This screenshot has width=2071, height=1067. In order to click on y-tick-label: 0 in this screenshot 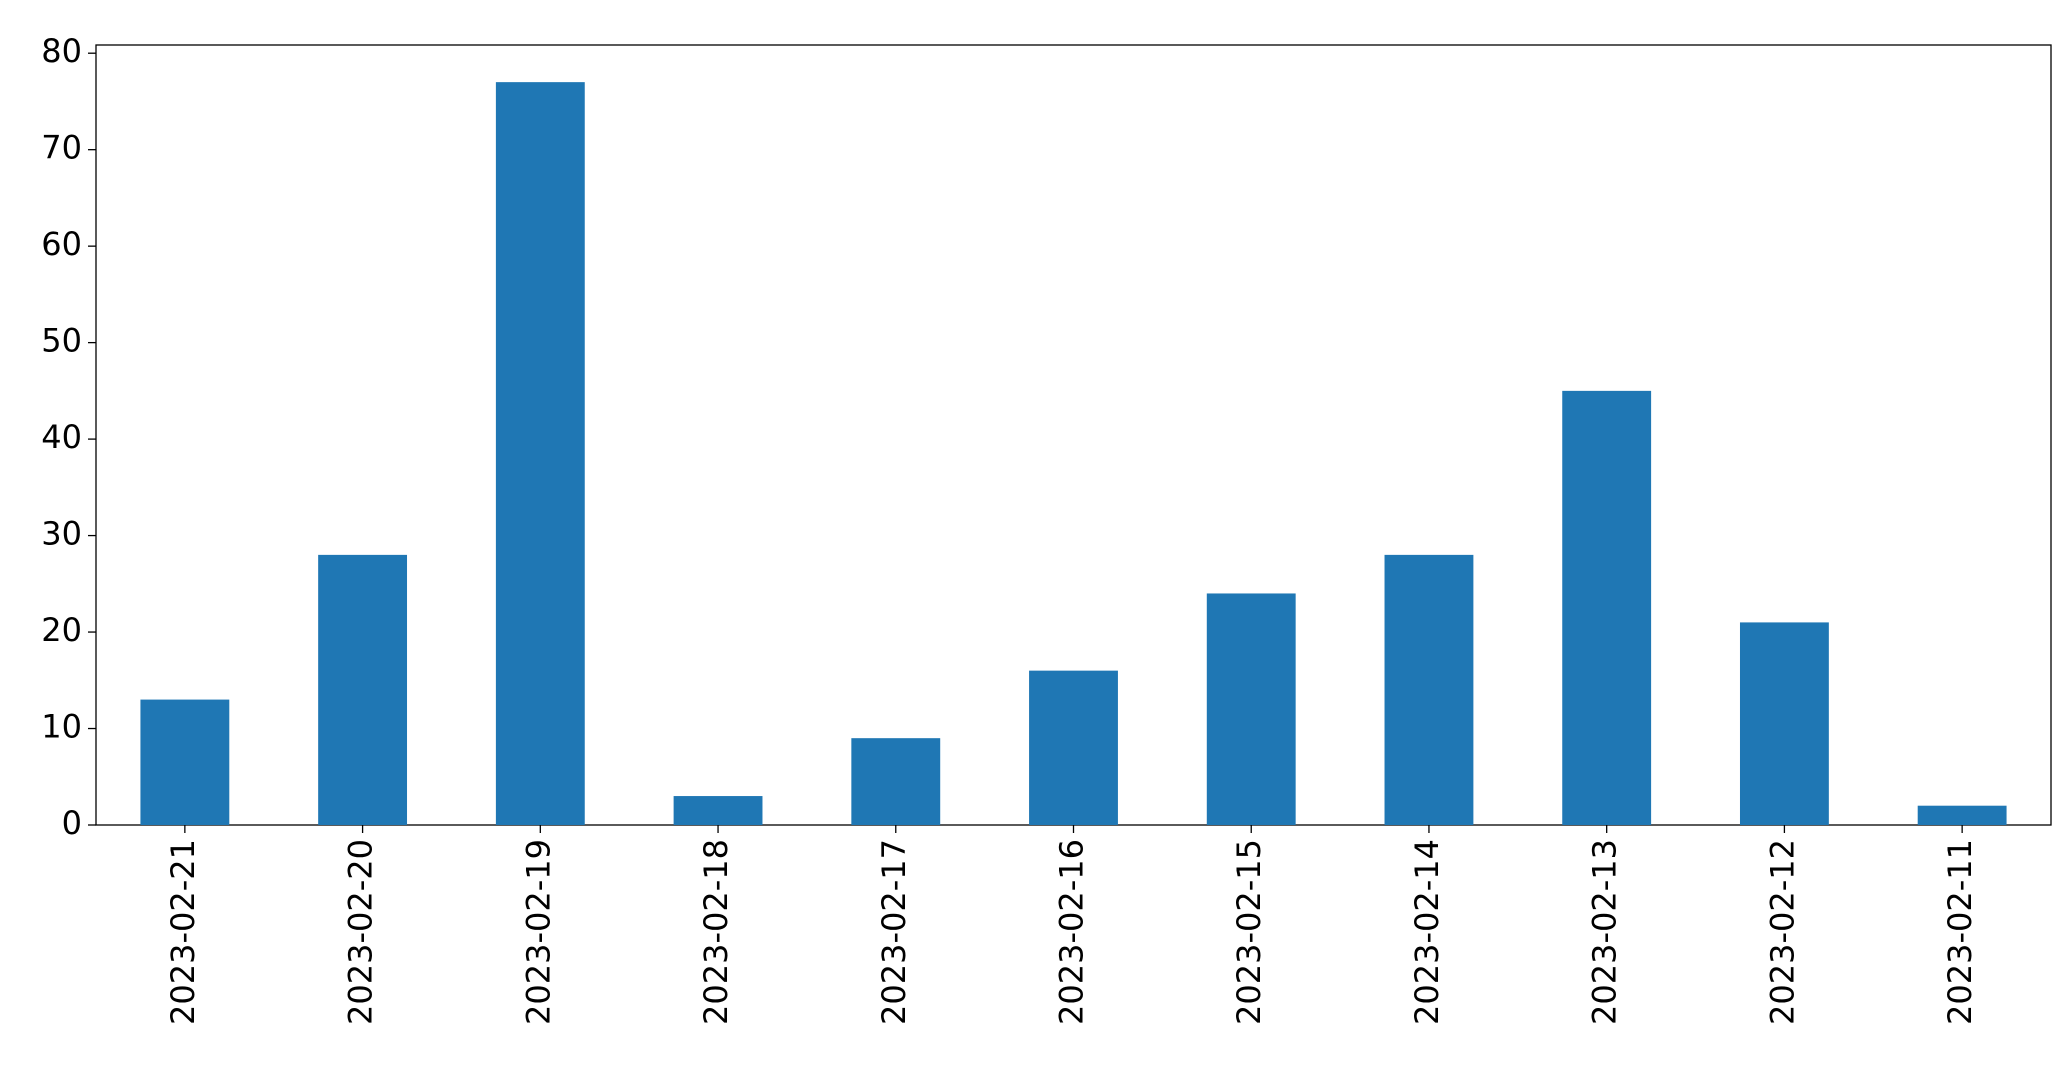, I will do `click(72, 823)`.